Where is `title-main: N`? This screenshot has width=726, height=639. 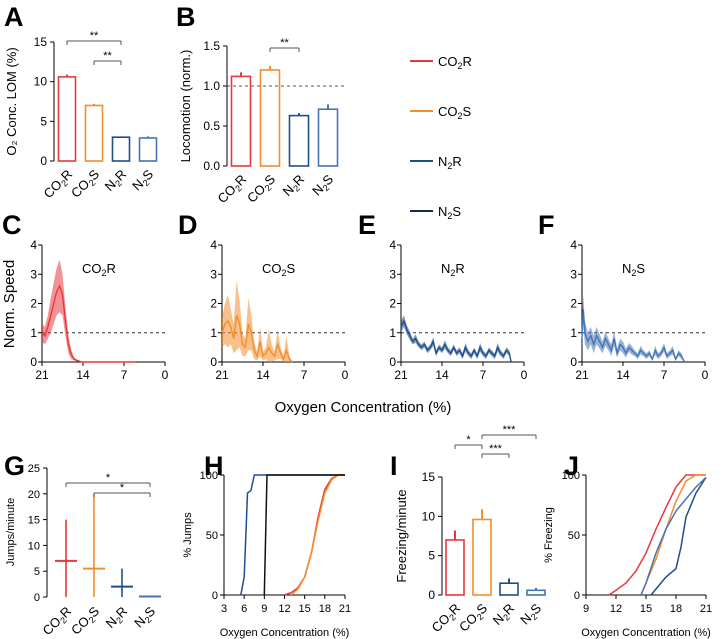
title-main: N is located at coordinates (445, 268).